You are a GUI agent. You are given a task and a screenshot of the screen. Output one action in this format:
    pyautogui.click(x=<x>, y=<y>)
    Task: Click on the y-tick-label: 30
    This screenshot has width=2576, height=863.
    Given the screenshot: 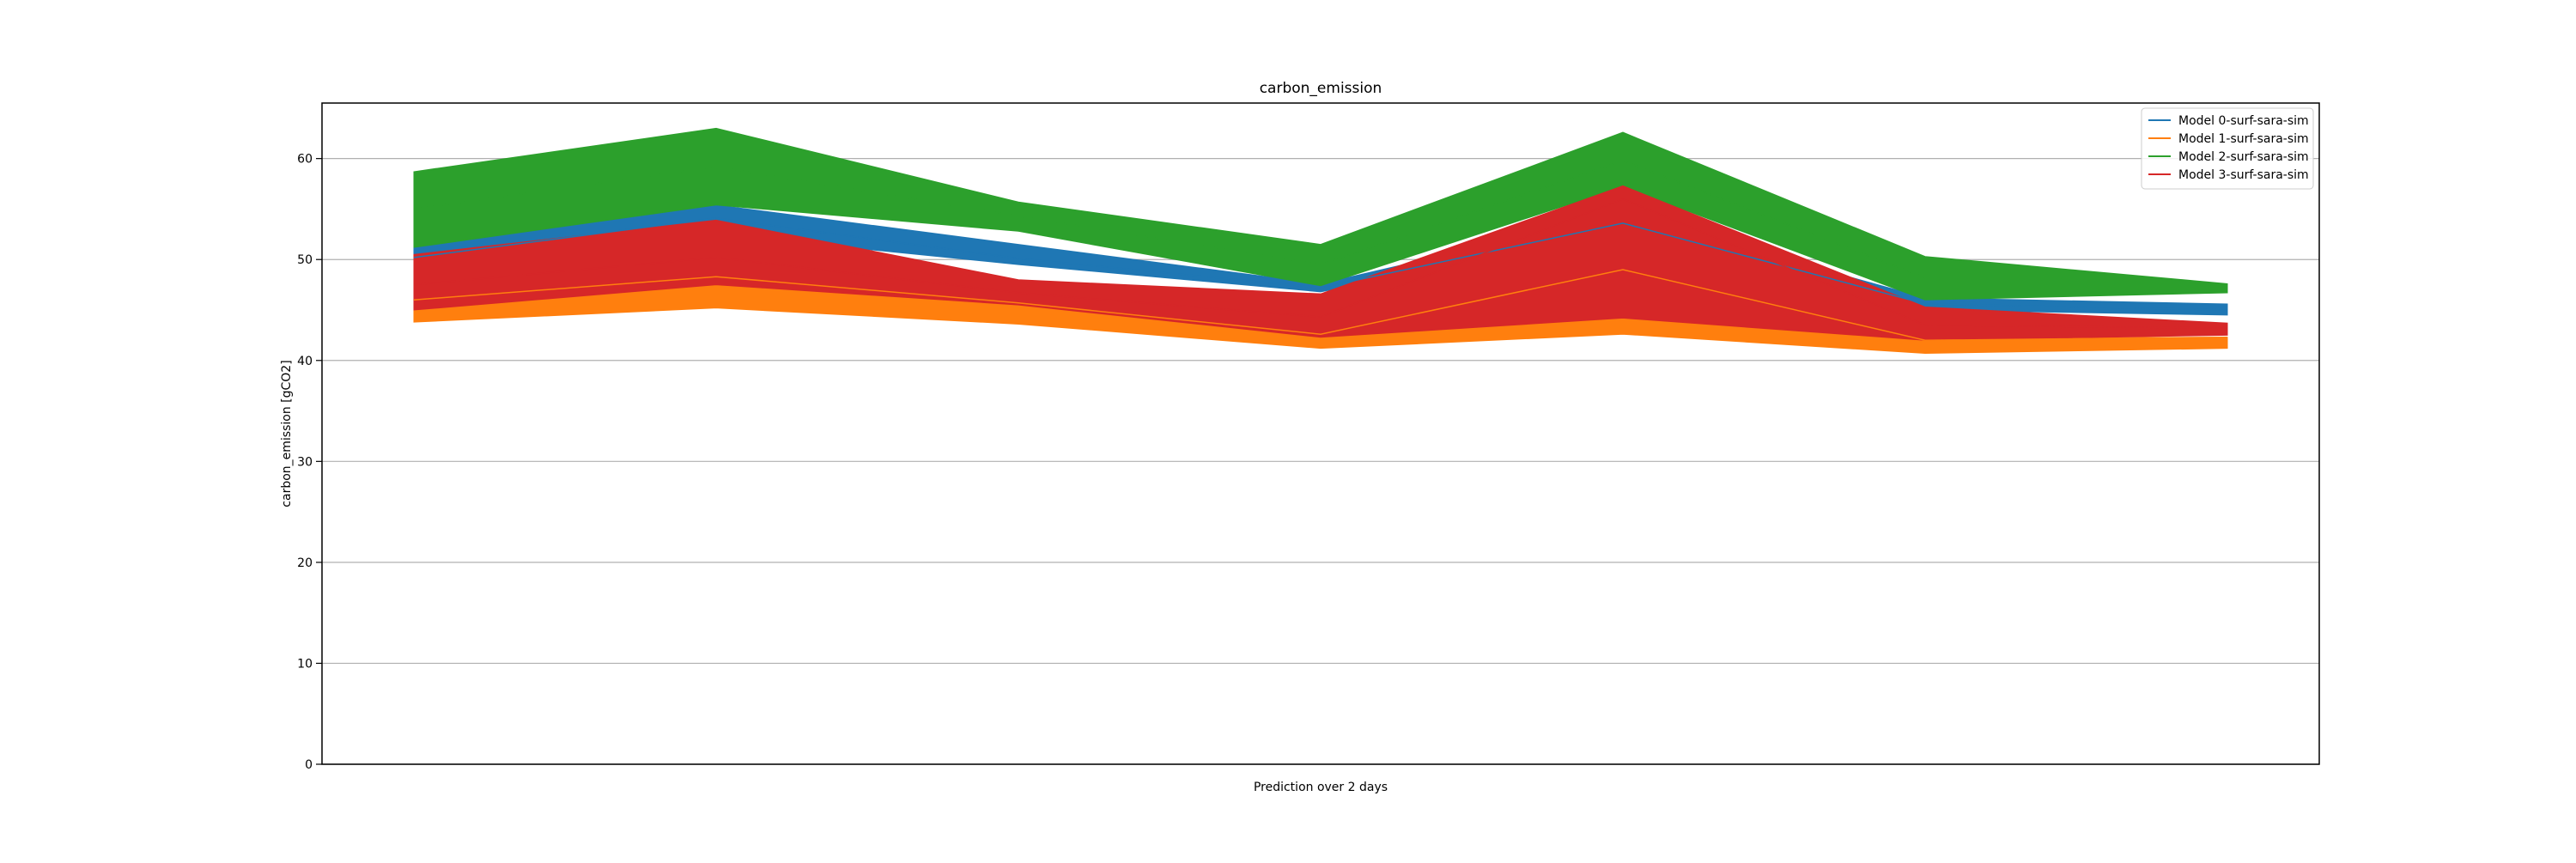 What is the action you would take?
    pyautogui.click(x=305, y=462)
    